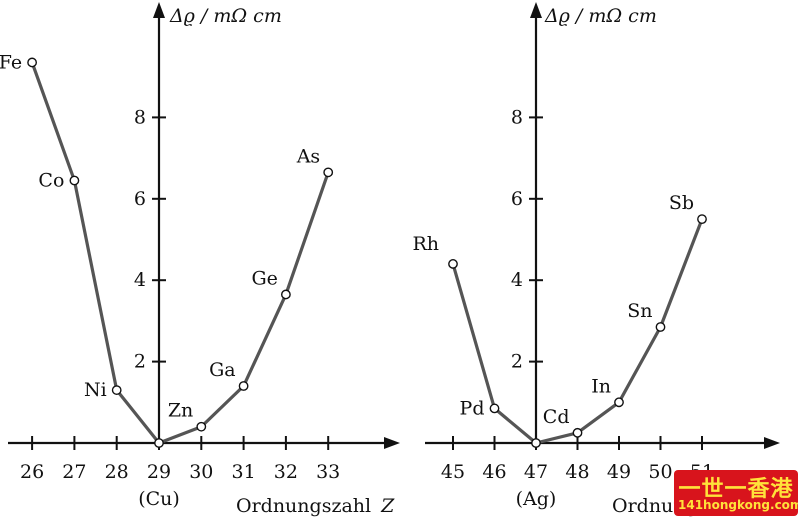 Image resolution: width=800 pixels, height=518 pixels. Describe the element at coordinates (264, 278) in the screenshot. I see `data-point-label: Ge` at that location.